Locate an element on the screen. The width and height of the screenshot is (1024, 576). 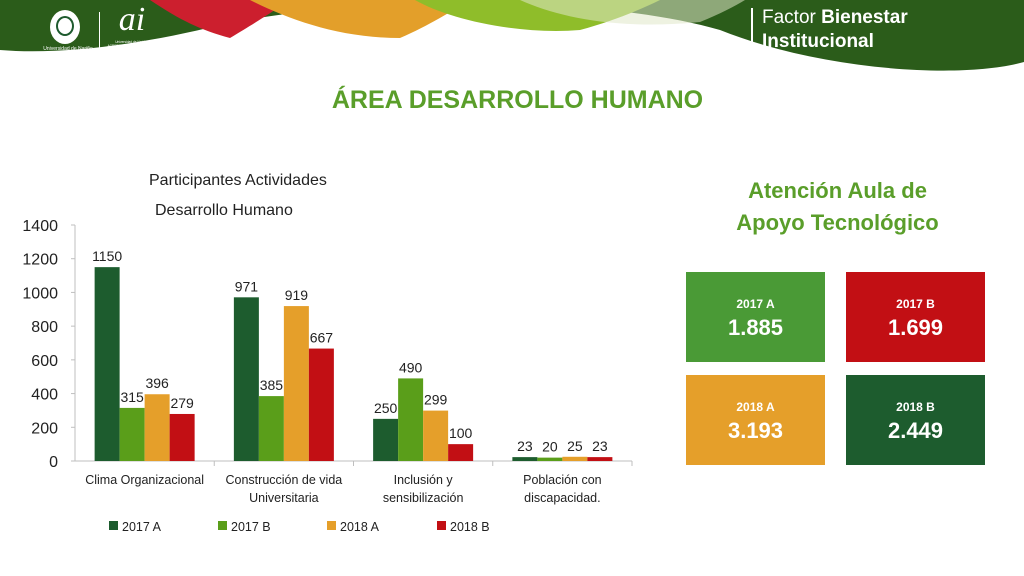
bar-data-label: 919 is located at coordinates (297, 295).